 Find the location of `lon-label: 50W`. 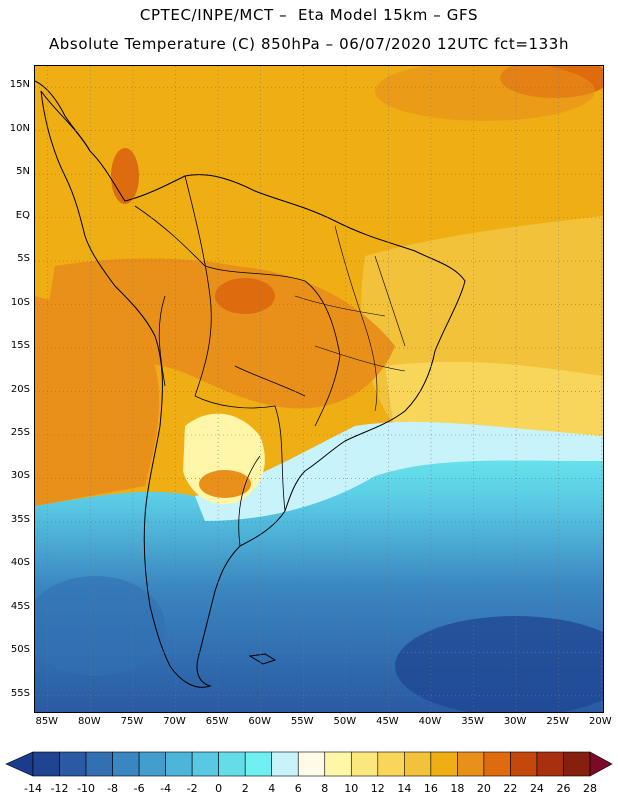

lon-label: 50W is located at coordinates (345, 721).